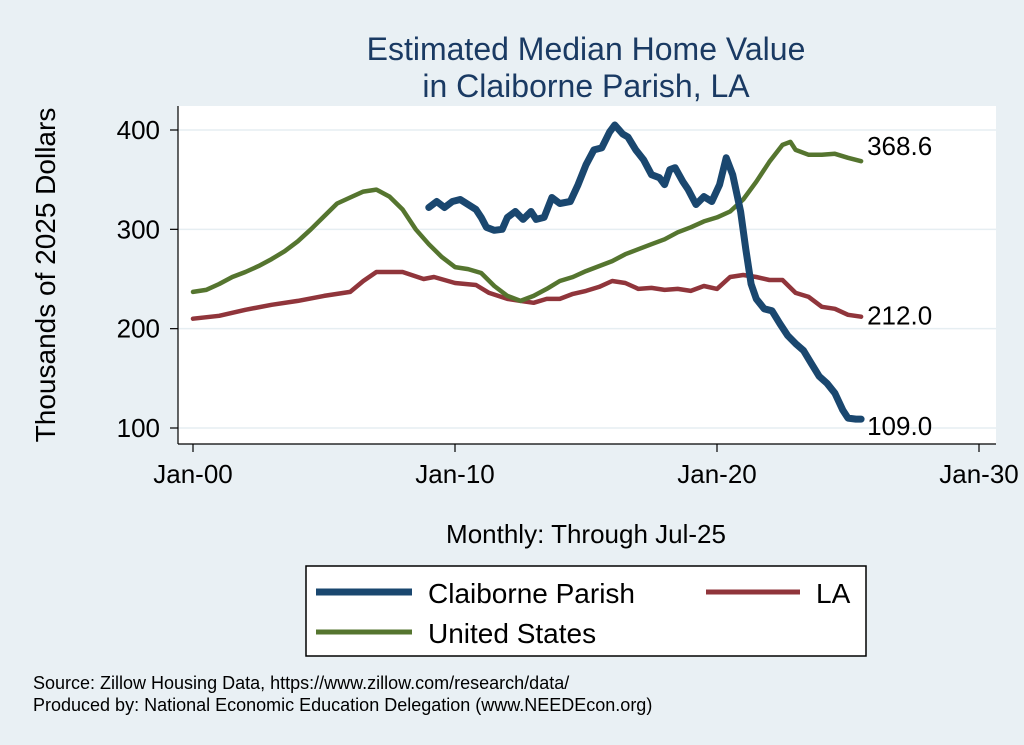 This screenshot has width=1024, height=745. I want to click on legend: Claiborne Parish LA United States, so click(586, 611).